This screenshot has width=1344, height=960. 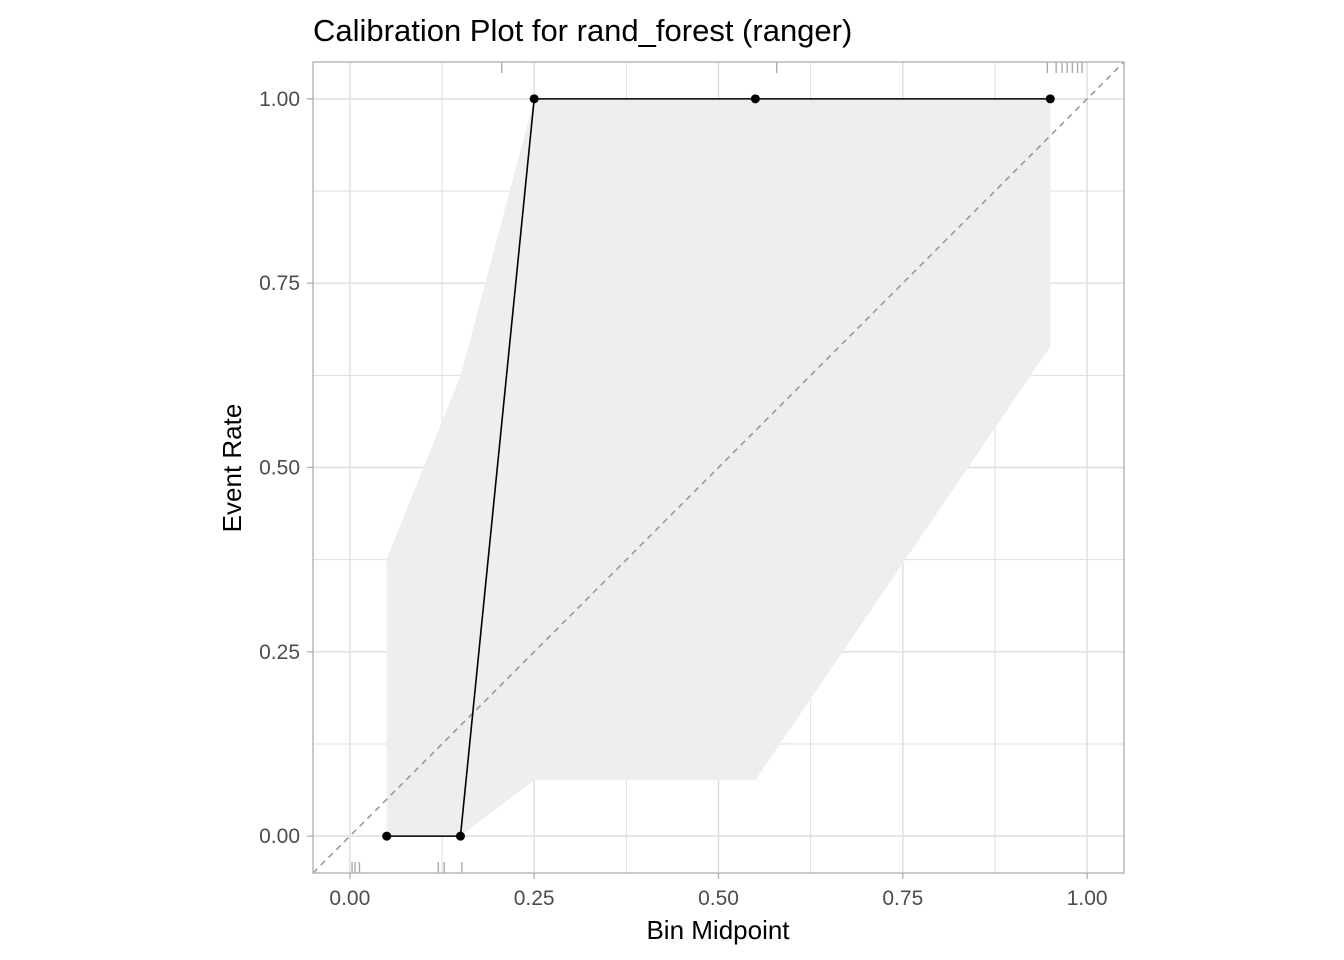 What do you see at coordinates (279, 836) in the screenshot?
I see `y-tick-label: 0.00` at bounding box center [279, 836].